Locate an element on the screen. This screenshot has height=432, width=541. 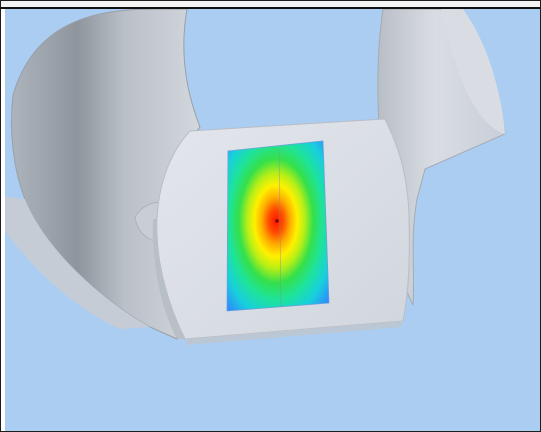
top-border is located at coordinates (270, 5).